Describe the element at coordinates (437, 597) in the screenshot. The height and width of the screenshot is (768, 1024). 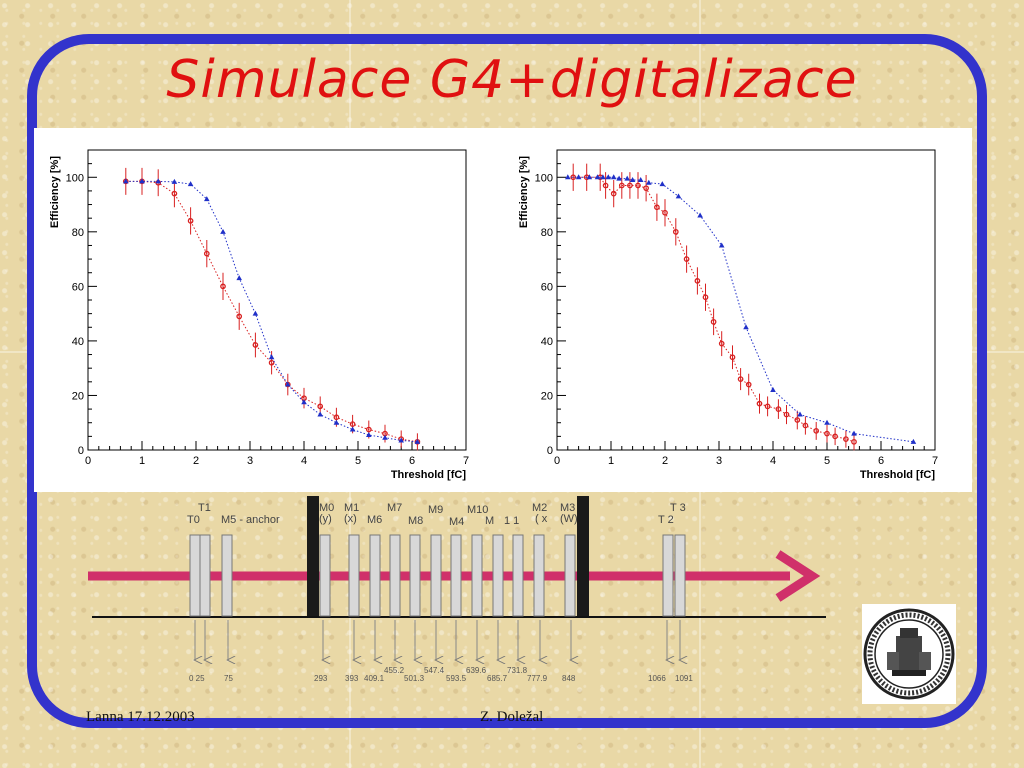
I see `detector-planes` at that location.